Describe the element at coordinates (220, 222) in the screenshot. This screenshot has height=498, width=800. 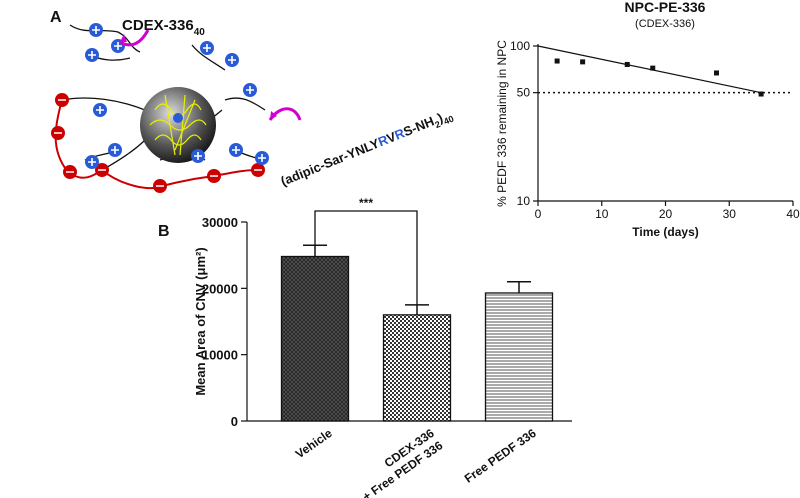
I see `y-tick-label: 30000` at that location.